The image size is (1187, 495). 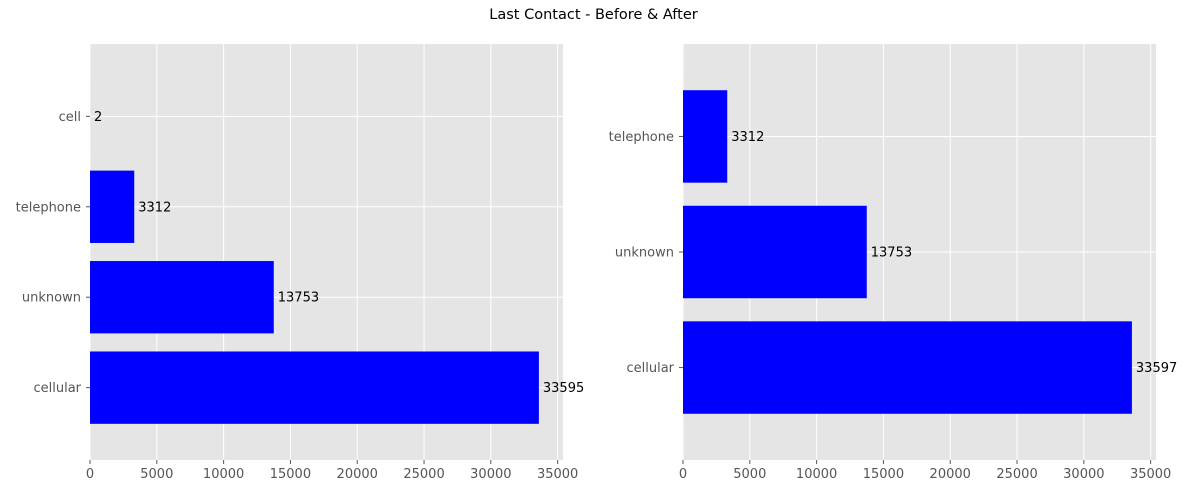 I want to click on y-tick-label: cell, so click(x=70, y=117).